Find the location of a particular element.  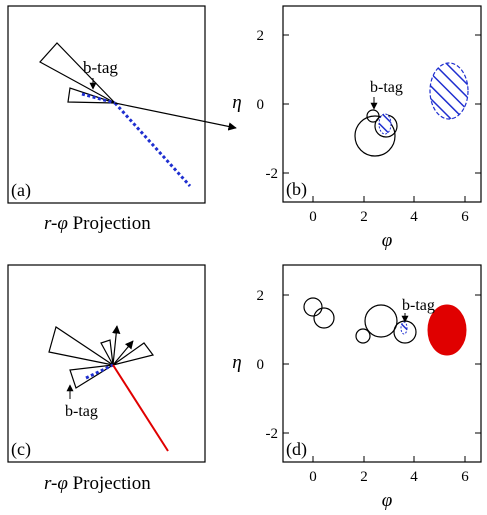

jet-circle-d1 is located at coordinates (313, 307).